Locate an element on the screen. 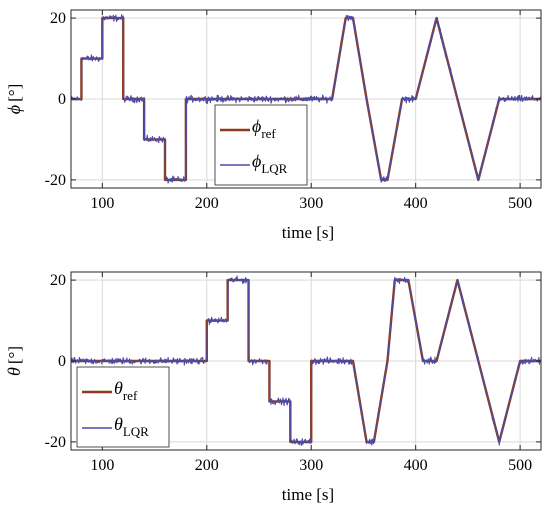 Image resolution: width=550 pixels, height=514 pixels. phi-xtick-label-300: 300 is located at coordinates (311, 203).